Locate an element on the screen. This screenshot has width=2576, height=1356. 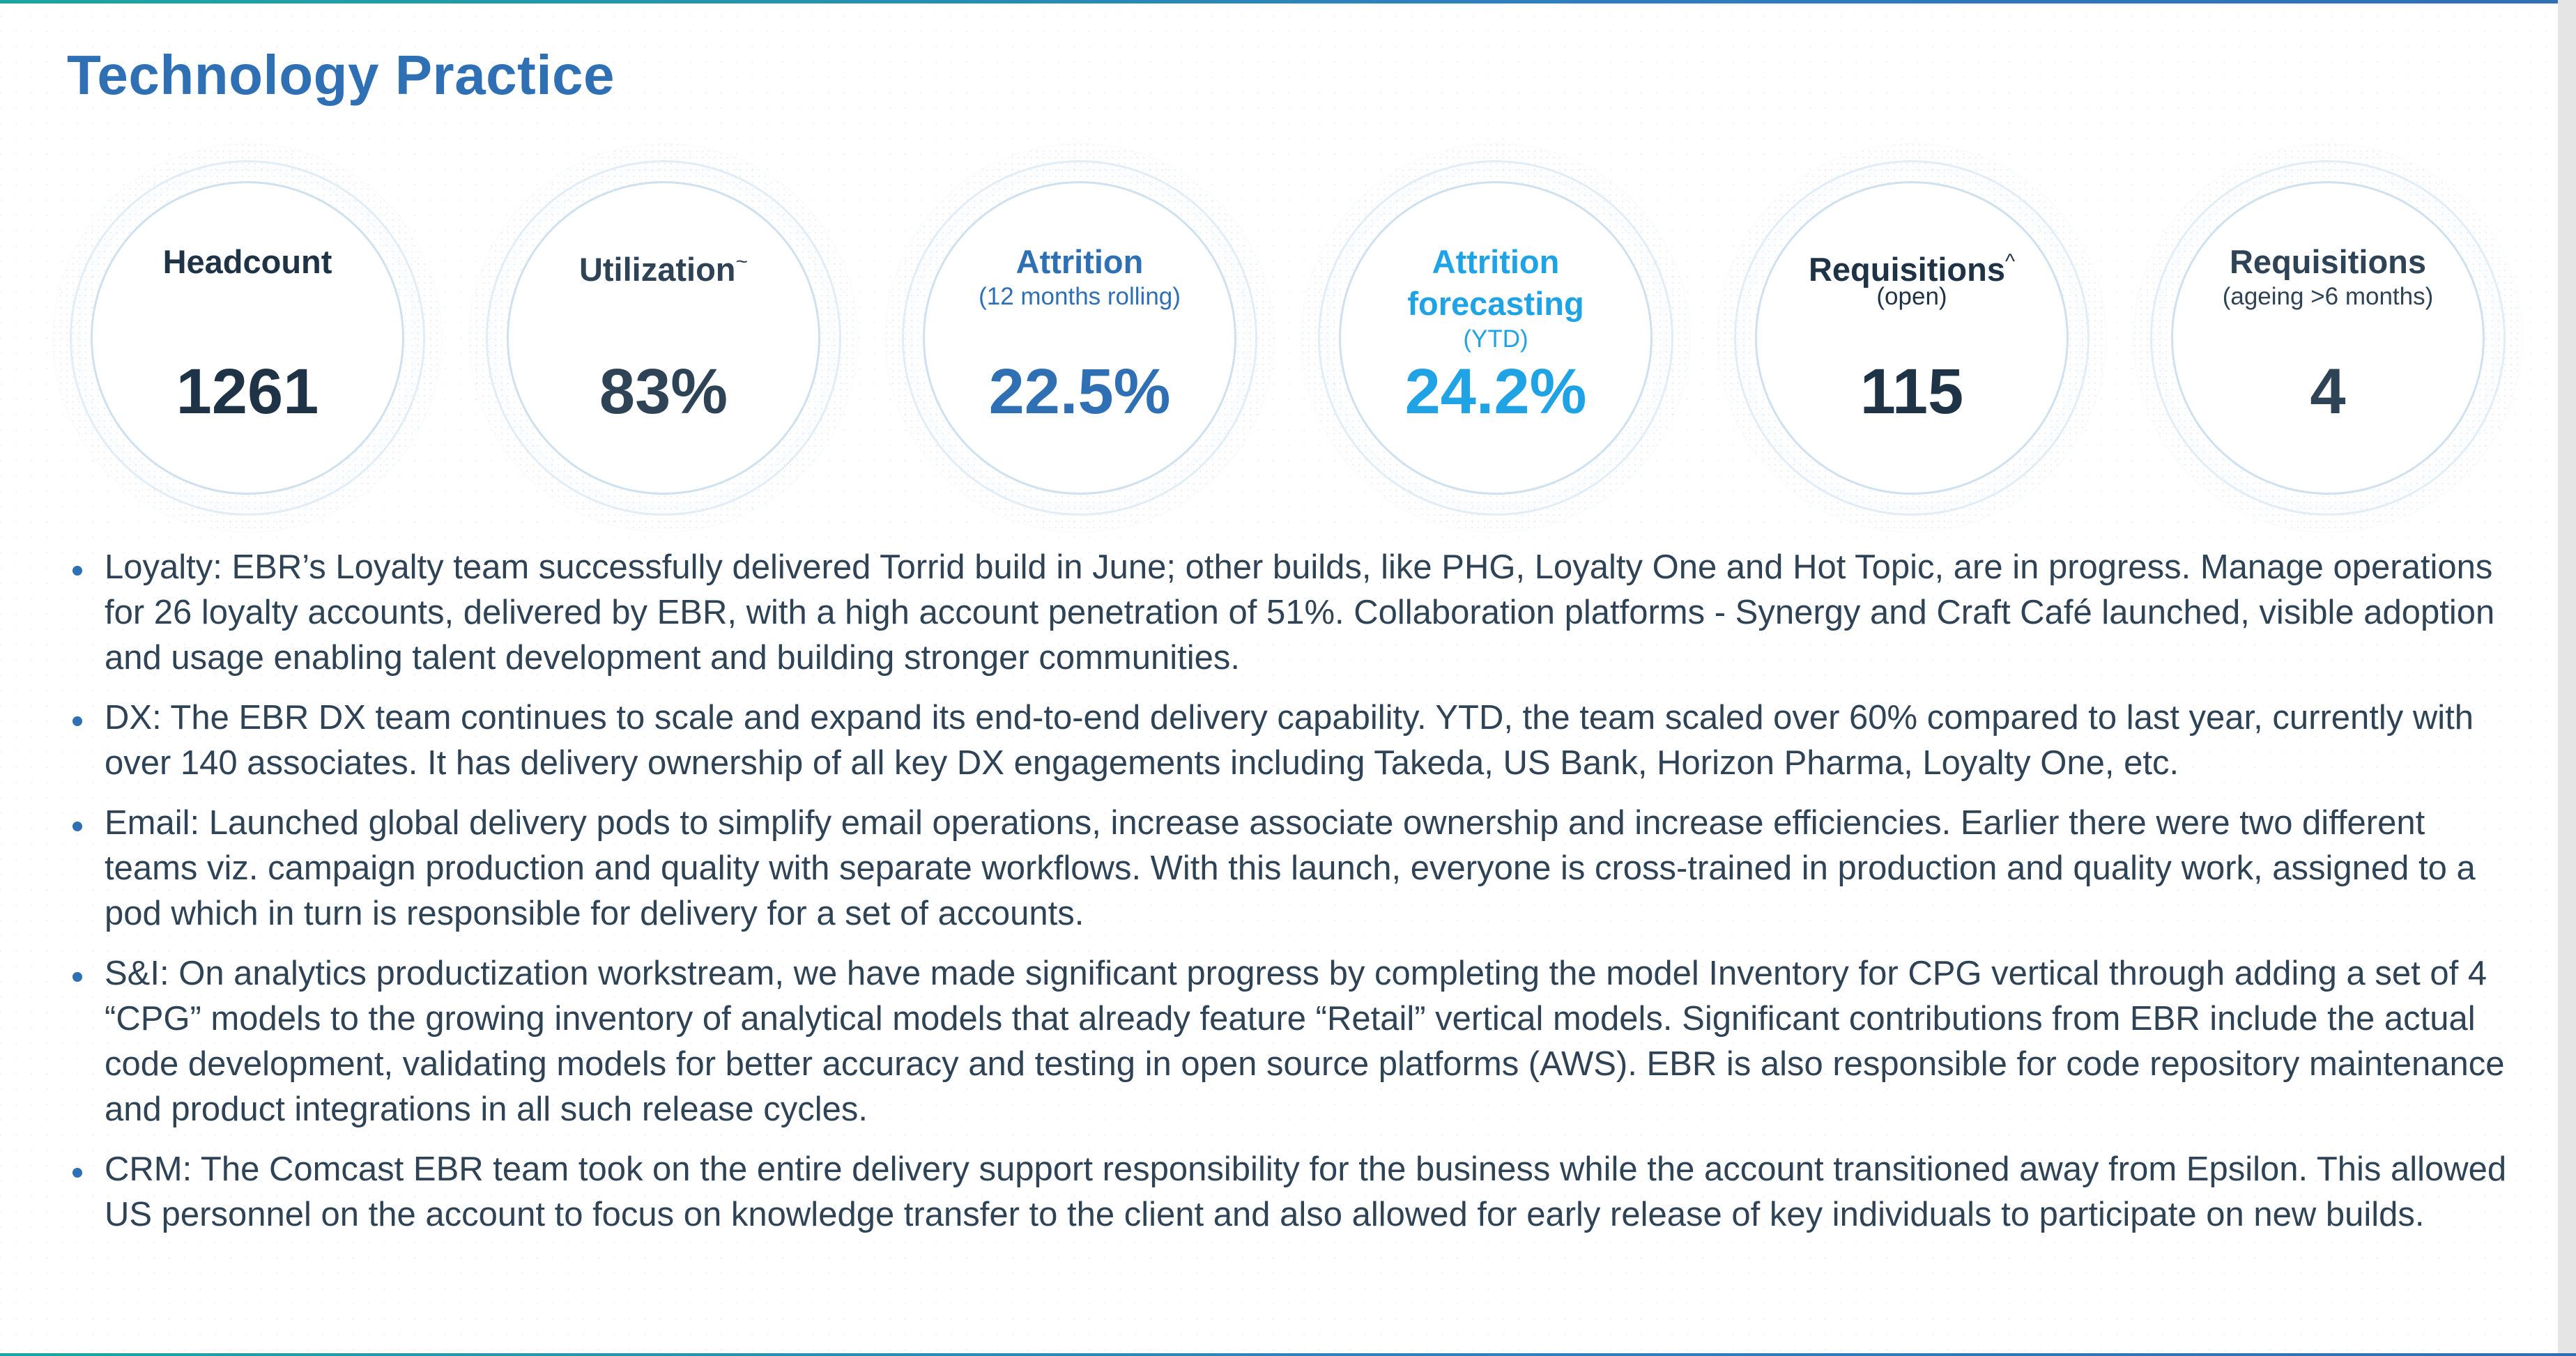
page-title: Technology Practice is located at coordinates (341, 75).